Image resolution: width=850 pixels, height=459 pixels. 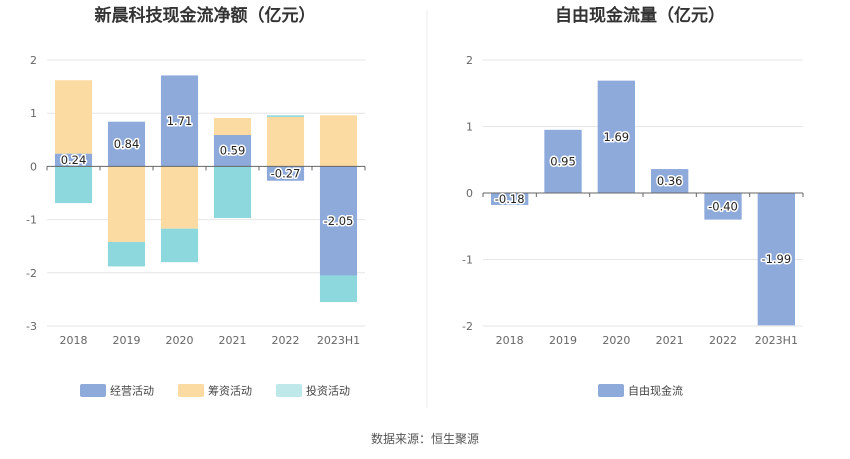 I want to click on legend-label: 经营活动, so click(x=132, y=391).